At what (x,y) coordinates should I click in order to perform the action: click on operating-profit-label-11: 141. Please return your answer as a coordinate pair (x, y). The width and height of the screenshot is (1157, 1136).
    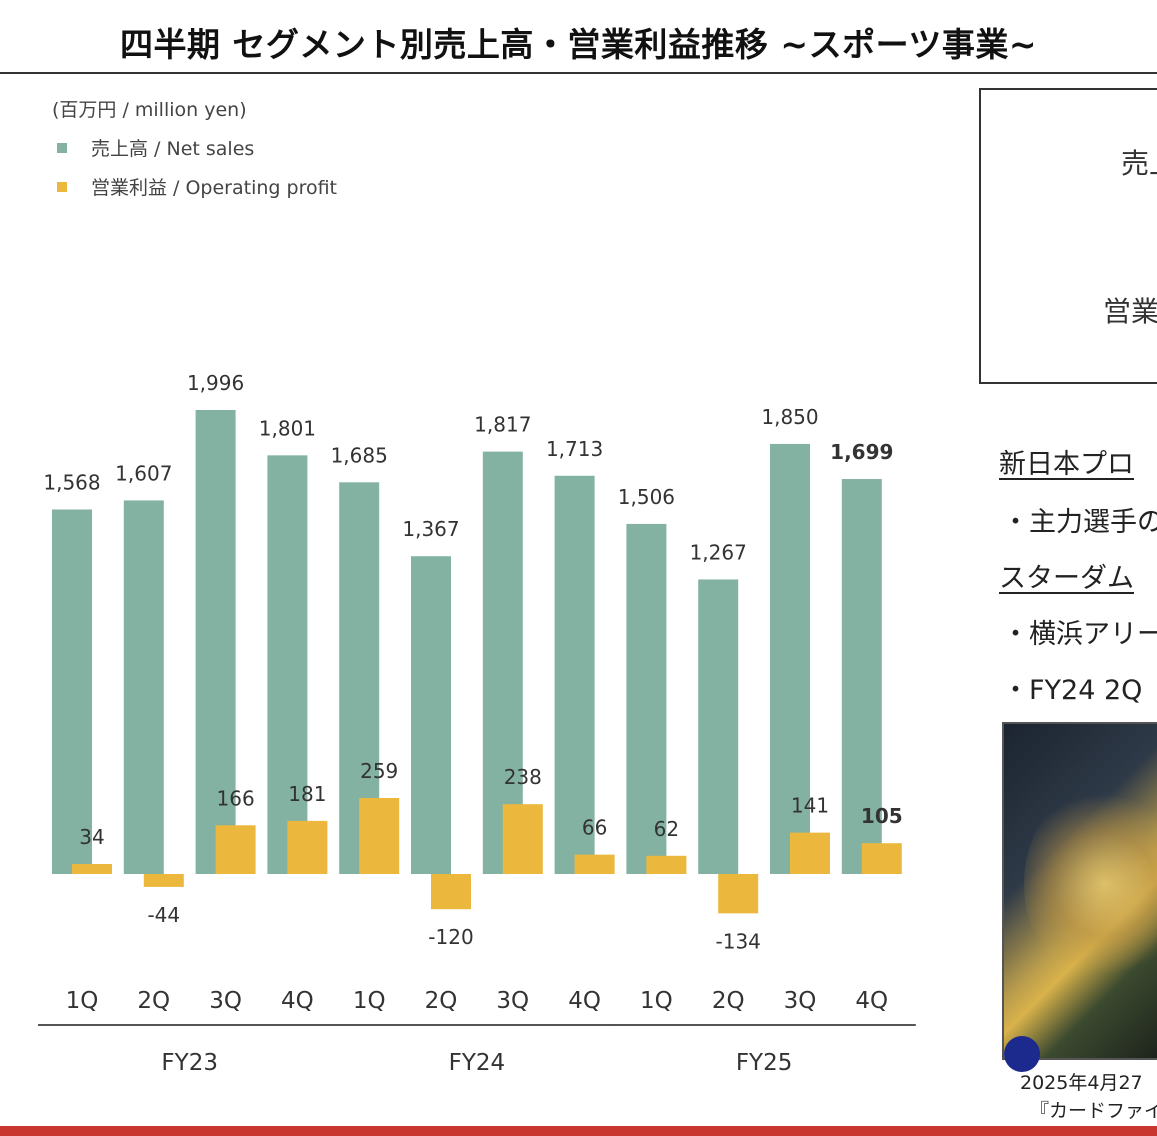
    Looking at the image, I should click on (810, 806).